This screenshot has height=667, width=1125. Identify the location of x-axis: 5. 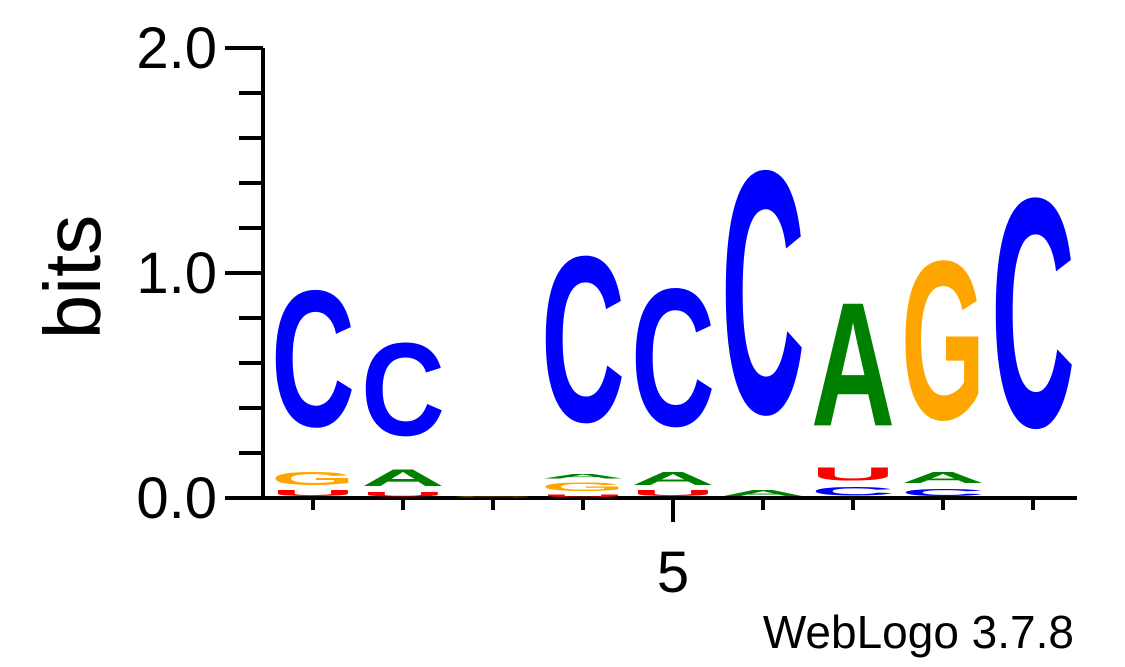
(670, 550).